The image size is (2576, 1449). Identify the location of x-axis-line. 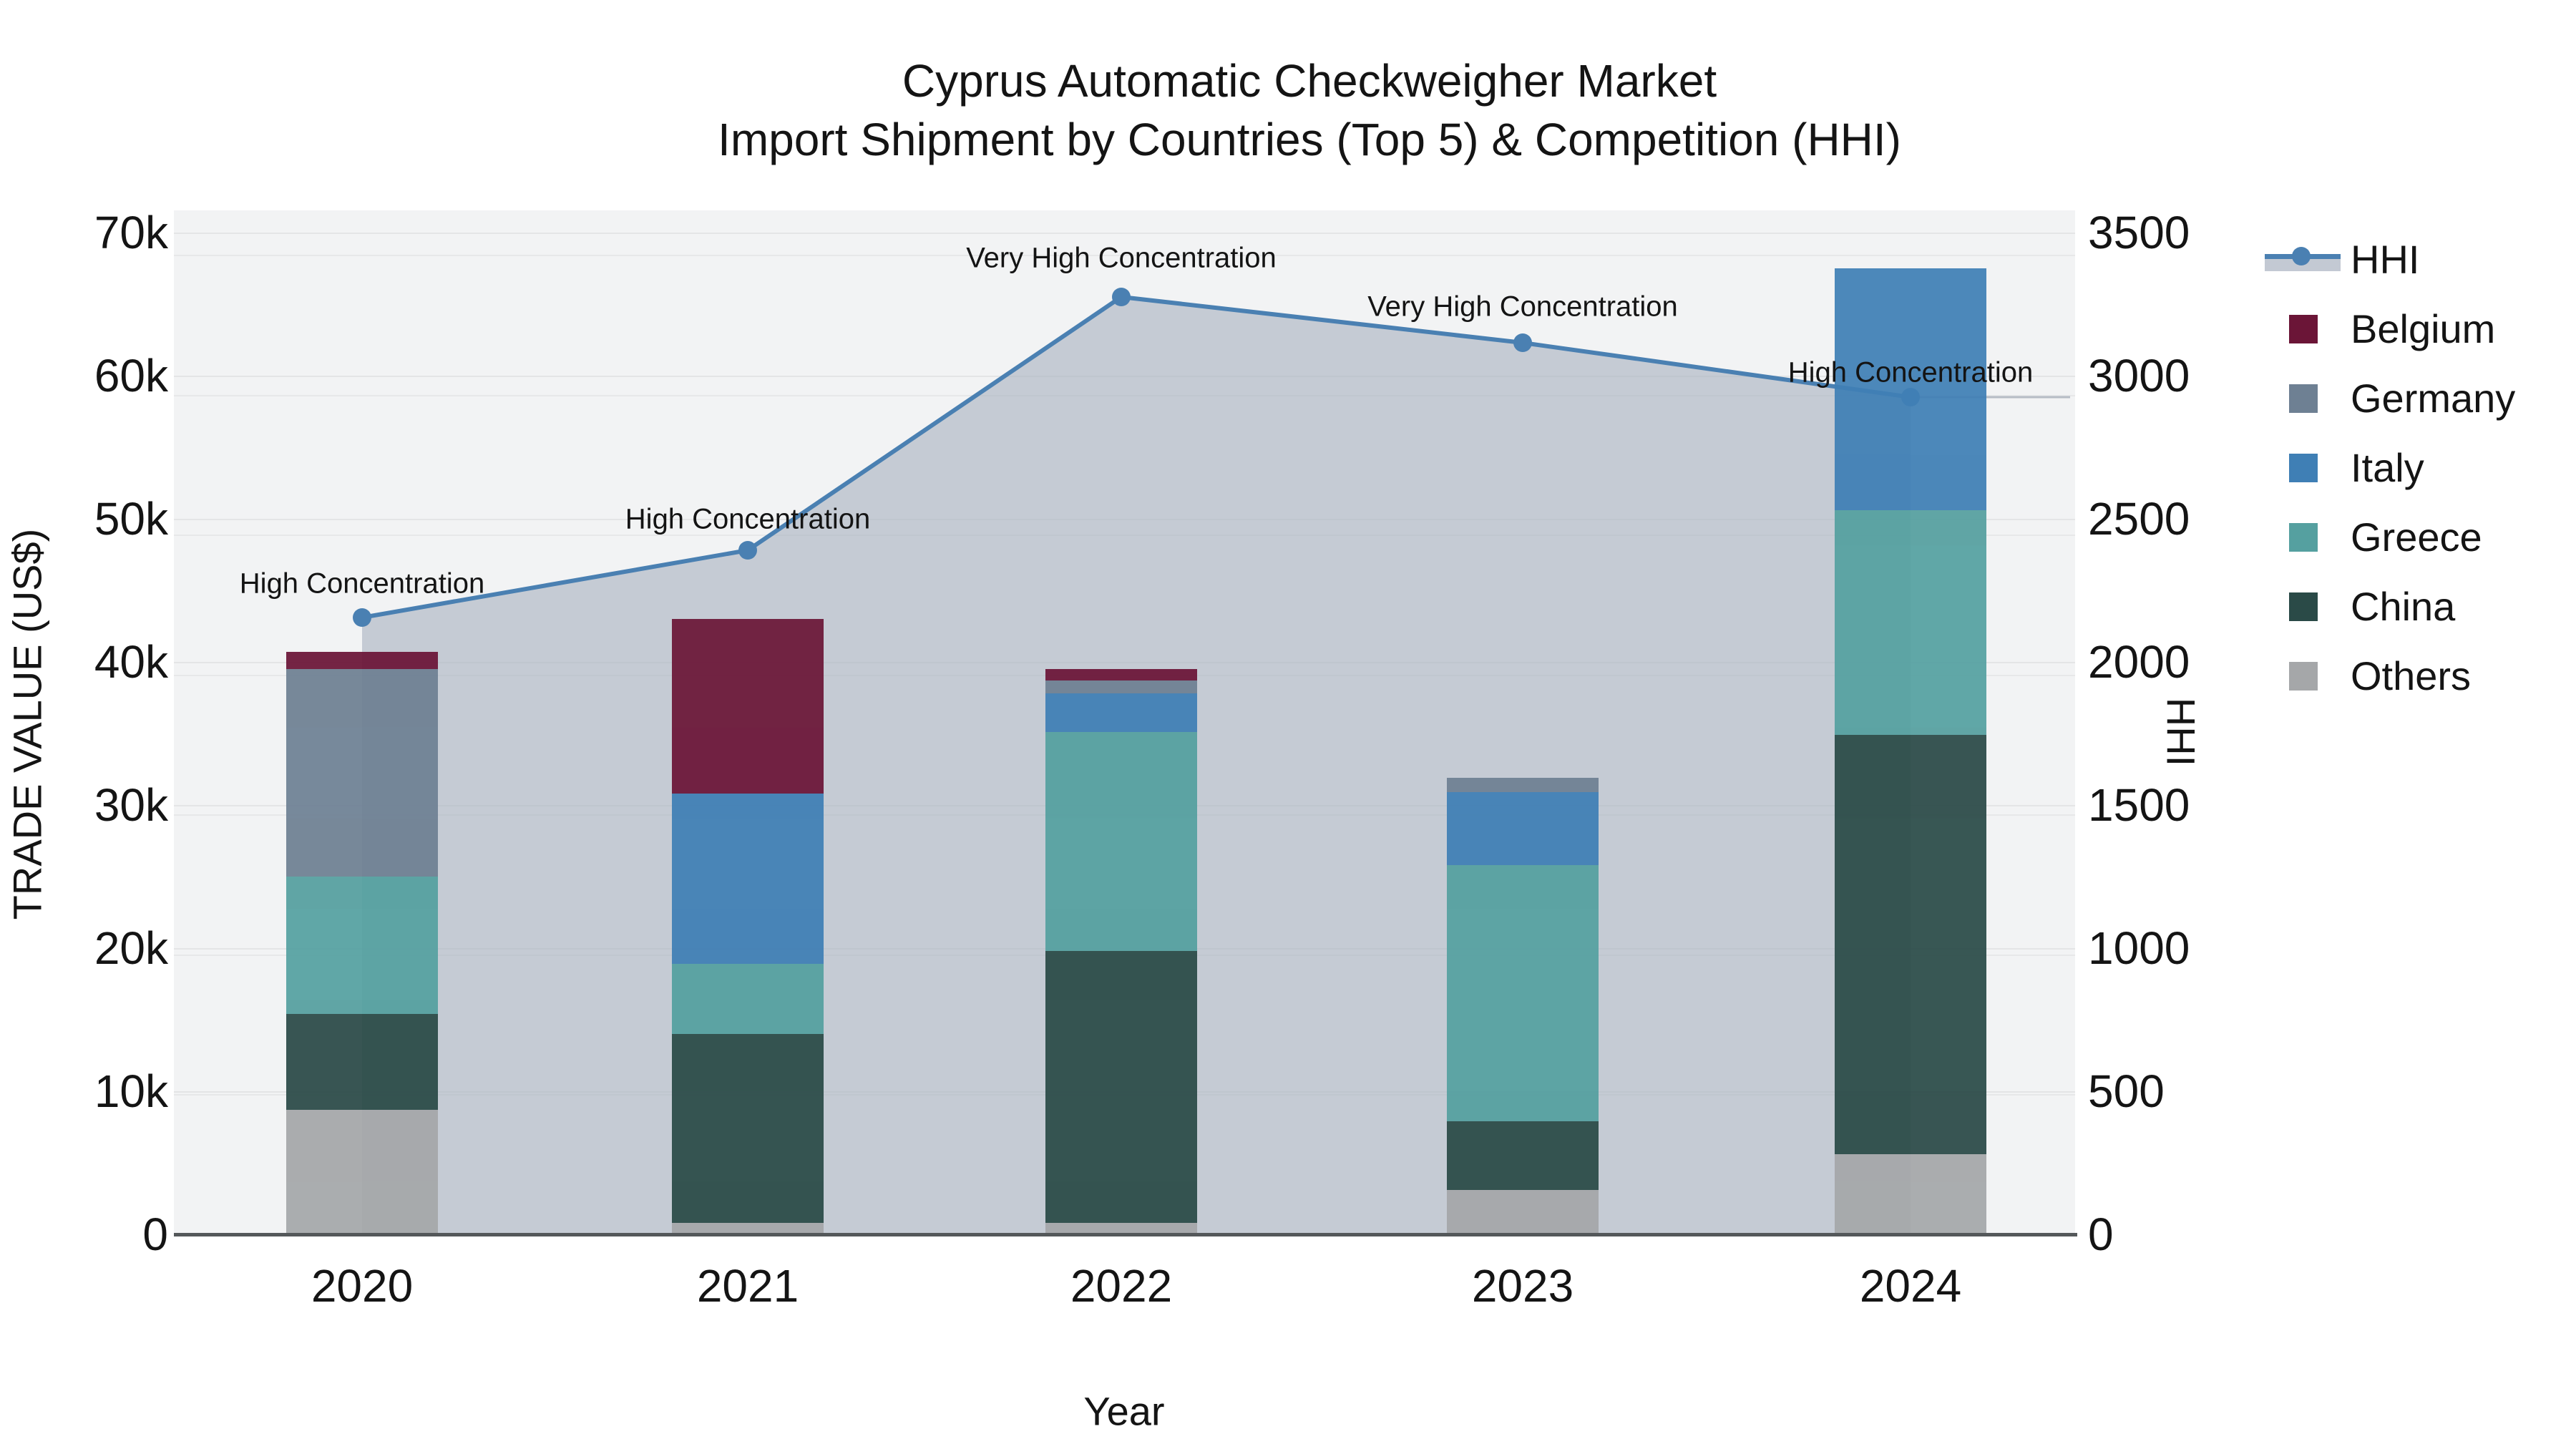
(1125, 1234).